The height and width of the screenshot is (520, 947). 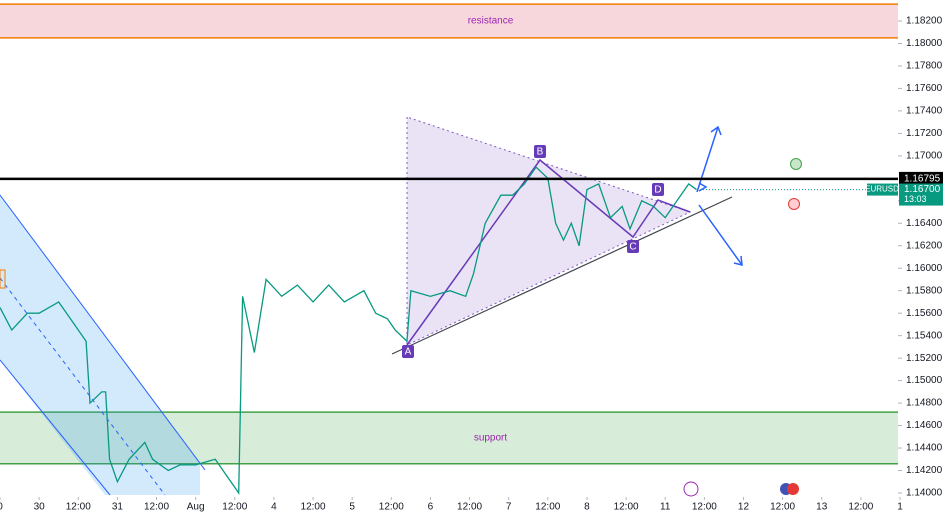 What do you see at coordinates (3, 279) in the screenshot?
I see `marker-box` at bounding box center [3, 279].